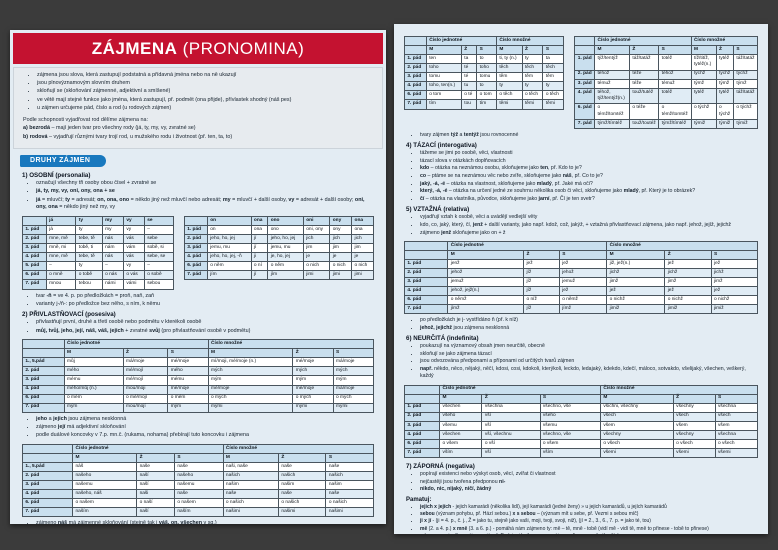 The width and height of the screenshot is (778, 550). I want to click on table-cell: témuž, so click(675, 83).